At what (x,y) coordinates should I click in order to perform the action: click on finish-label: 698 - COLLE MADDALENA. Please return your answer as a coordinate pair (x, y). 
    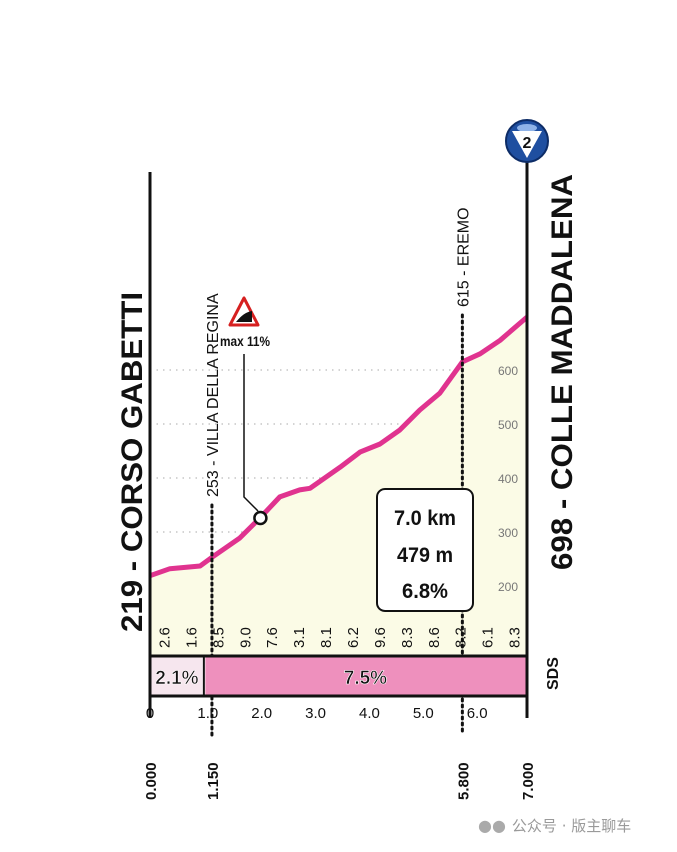
    Looking at the image, I should click on (562, 372).